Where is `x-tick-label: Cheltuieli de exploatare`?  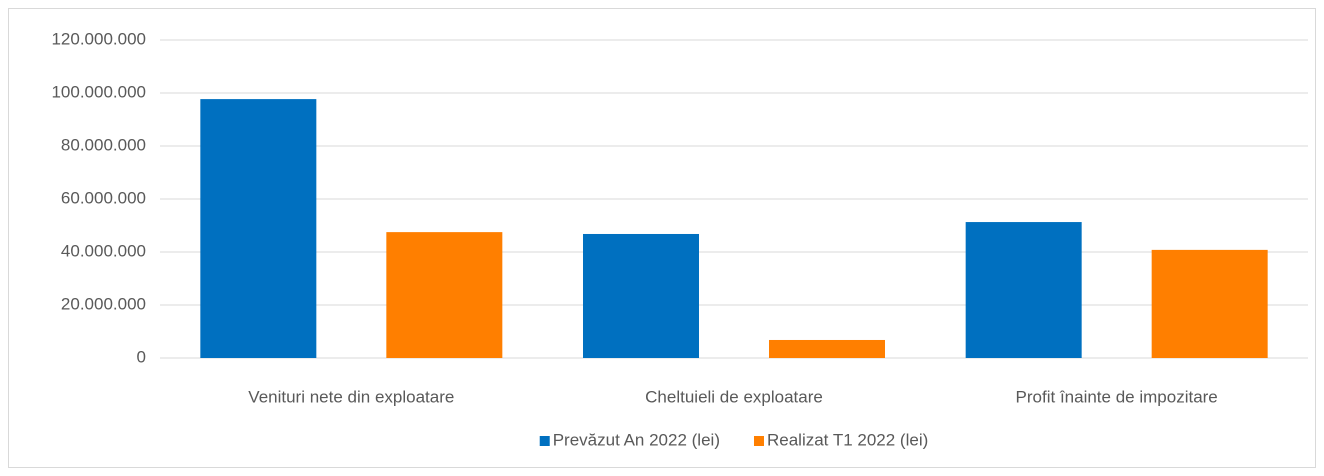
x-tick-label: Cheltuieli de exploatare is located at coordinates (734, 396).